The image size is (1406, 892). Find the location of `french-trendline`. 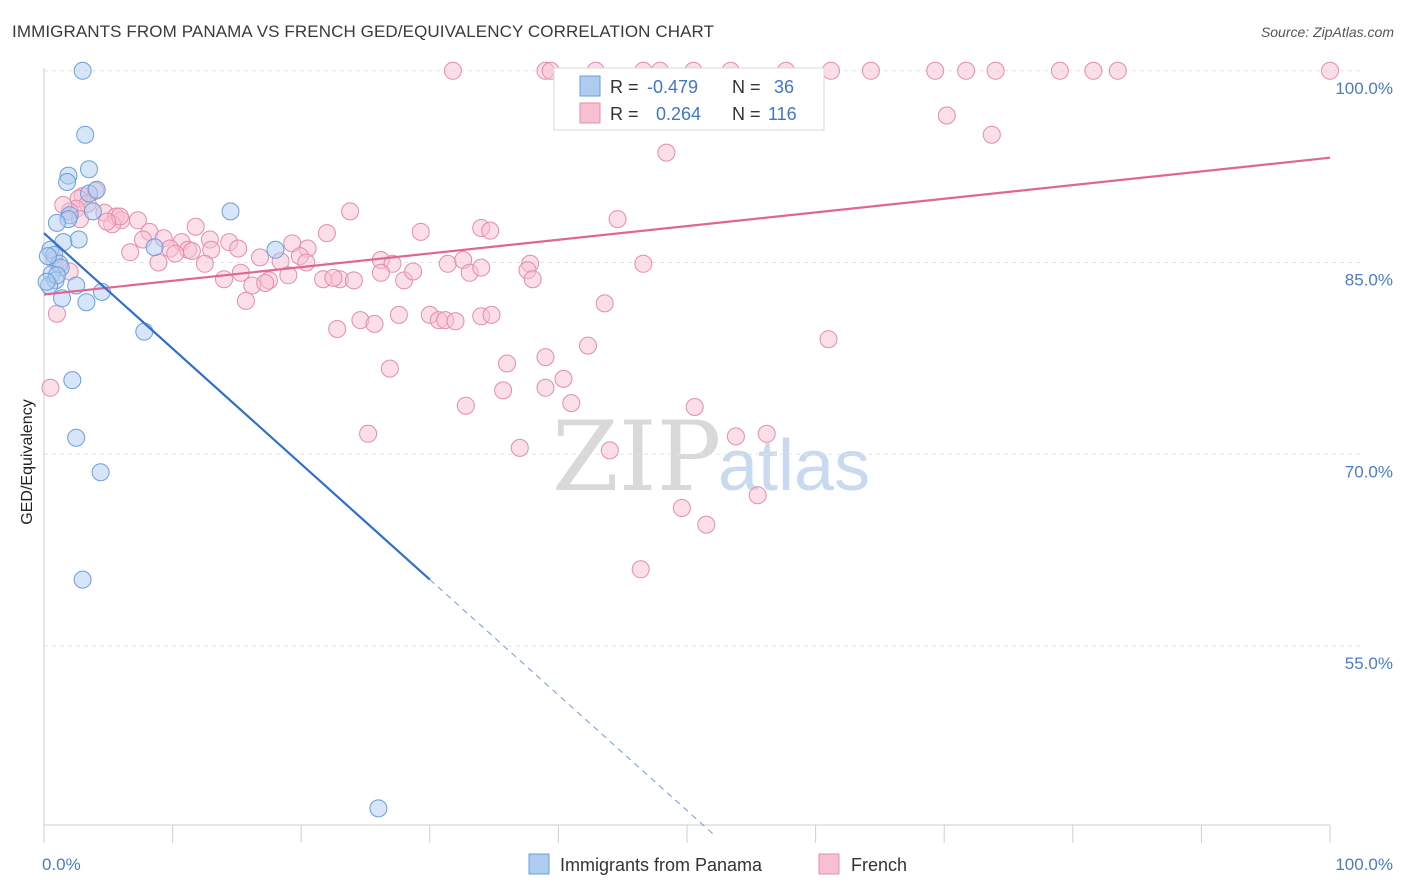

french-trendline is located at coordinates (687, 226).